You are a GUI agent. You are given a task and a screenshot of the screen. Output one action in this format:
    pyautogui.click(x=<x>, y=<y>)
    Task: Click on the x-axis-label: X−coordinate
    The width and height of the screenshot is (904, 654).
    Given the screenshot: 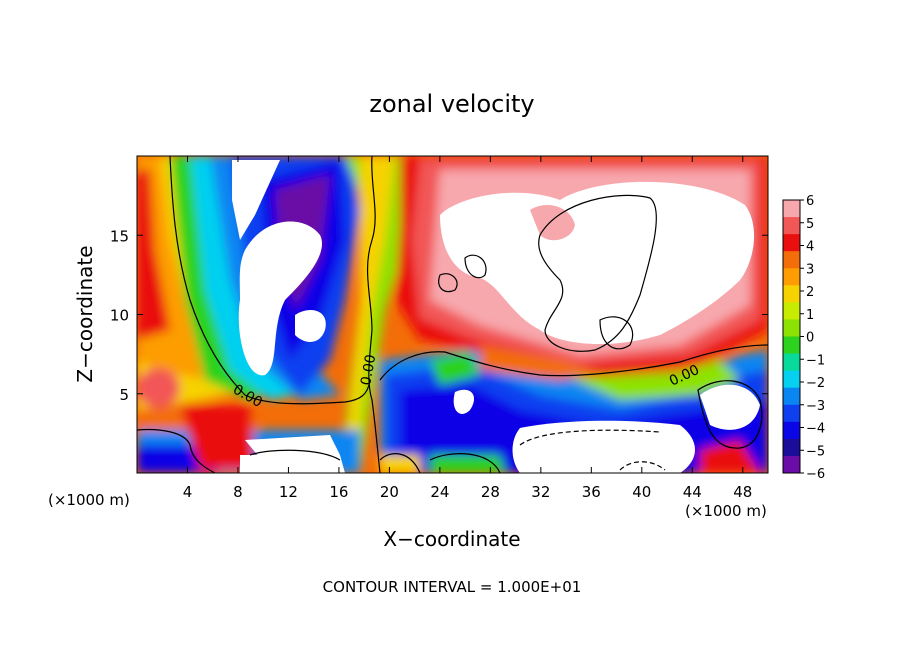 What is the action you would take?
    pyautogui.click(x=451, y=539)
    